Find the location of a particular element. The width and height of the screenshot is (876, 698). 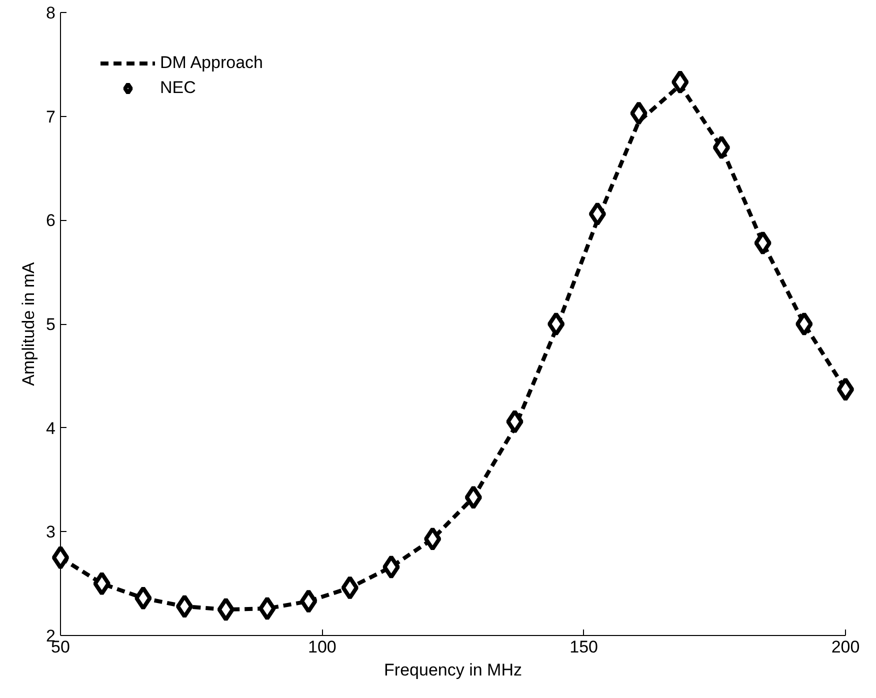

y-tick-label: 7 is located at coordinates (51, 116).